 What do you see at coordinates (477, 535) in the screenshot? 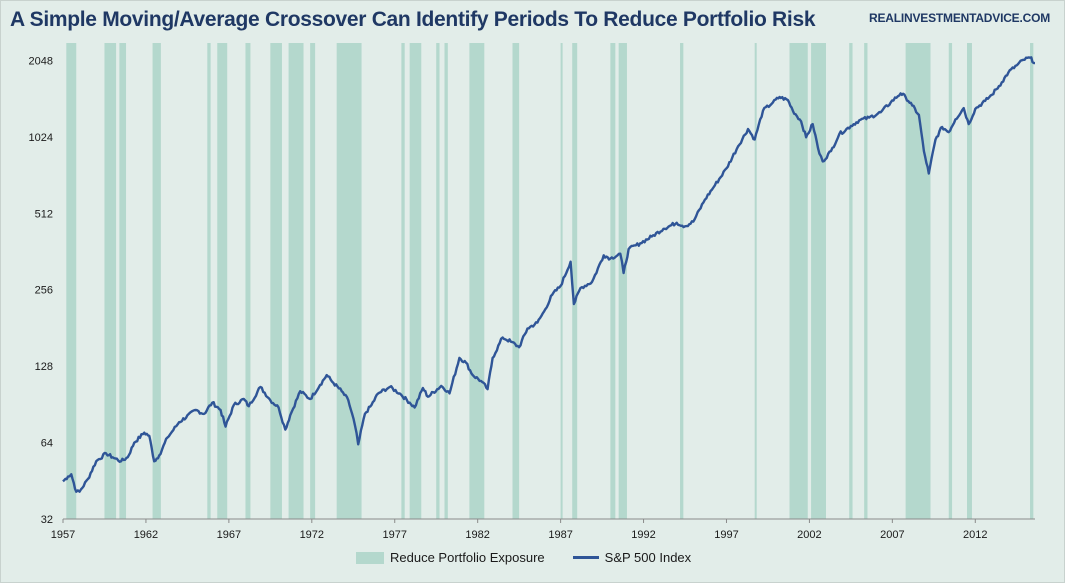
I see `x-tick-label-1982: 1982` at bounding box center [477, 535].